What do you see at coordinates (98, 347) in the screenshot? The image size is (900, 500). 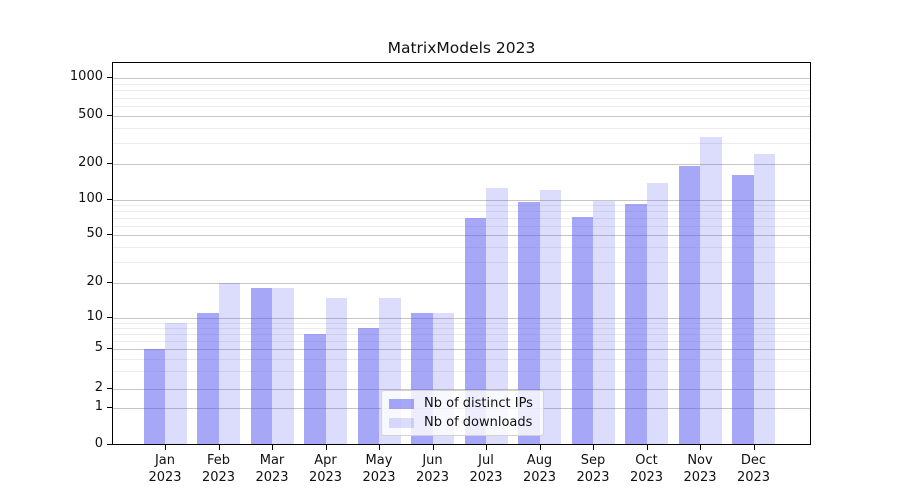 I see `y-tick-label-5: 5` at bounding box center [98, 347].